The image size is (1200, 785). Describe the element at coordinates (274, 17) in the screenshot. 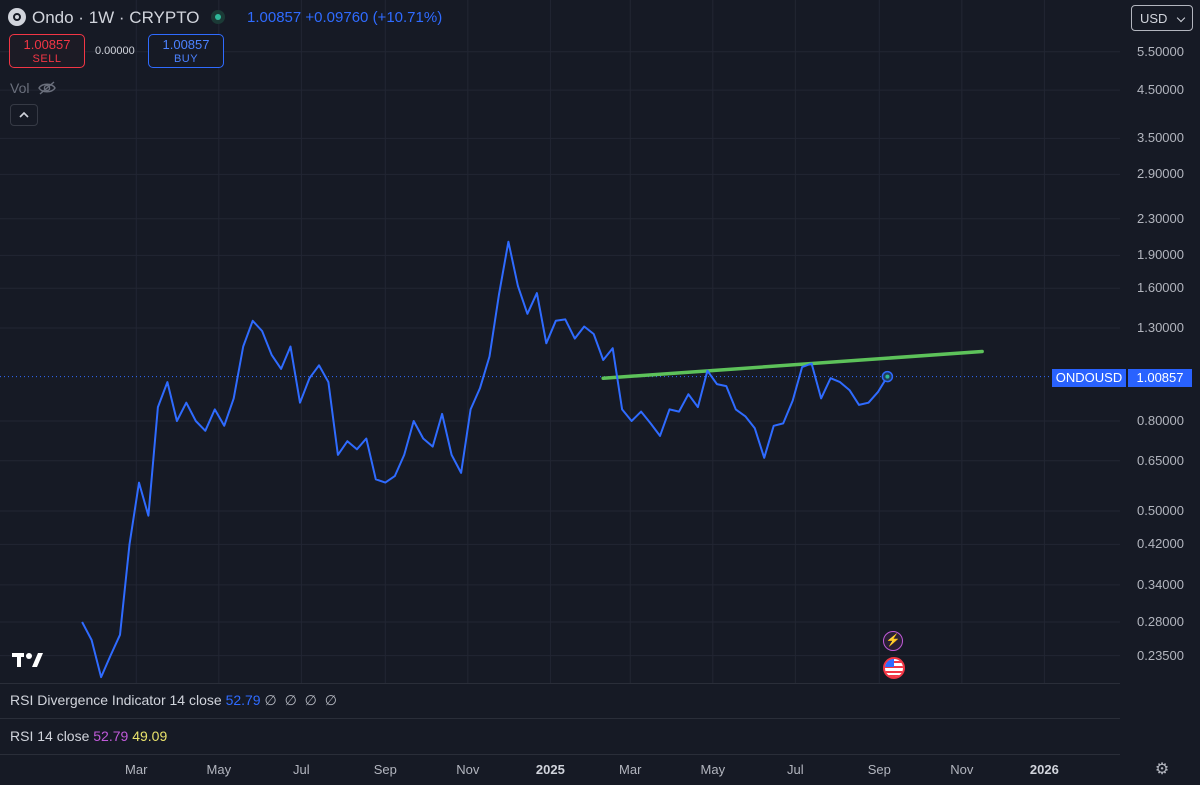

I see `header-price: 1.00857` at that location.